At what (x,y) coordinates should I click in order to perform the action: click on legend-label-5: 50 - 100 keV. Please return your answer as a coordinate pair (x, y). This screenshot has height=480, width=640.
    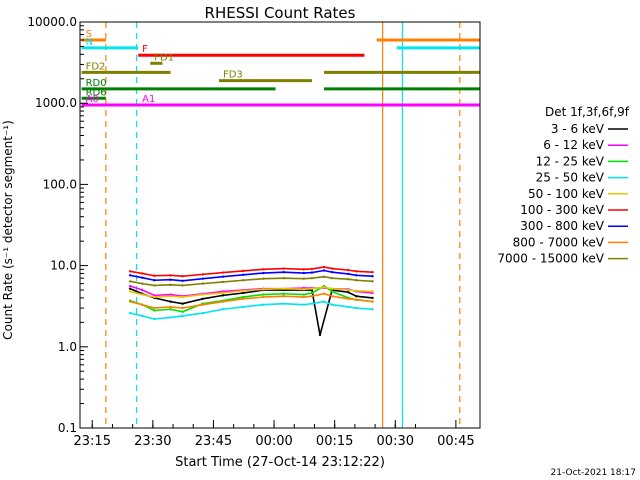
    Looking at the image, I should click on (566, 194).